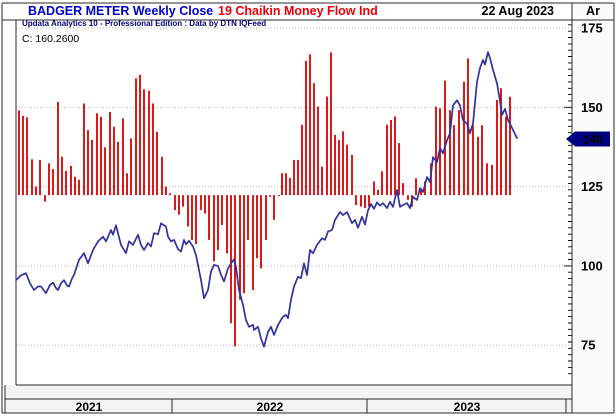 This screenshot has width=616, height=416. Describe the element at coordinates (588, 345) in the screenshot. I see `y-axis-tick-label: 75` at that location.